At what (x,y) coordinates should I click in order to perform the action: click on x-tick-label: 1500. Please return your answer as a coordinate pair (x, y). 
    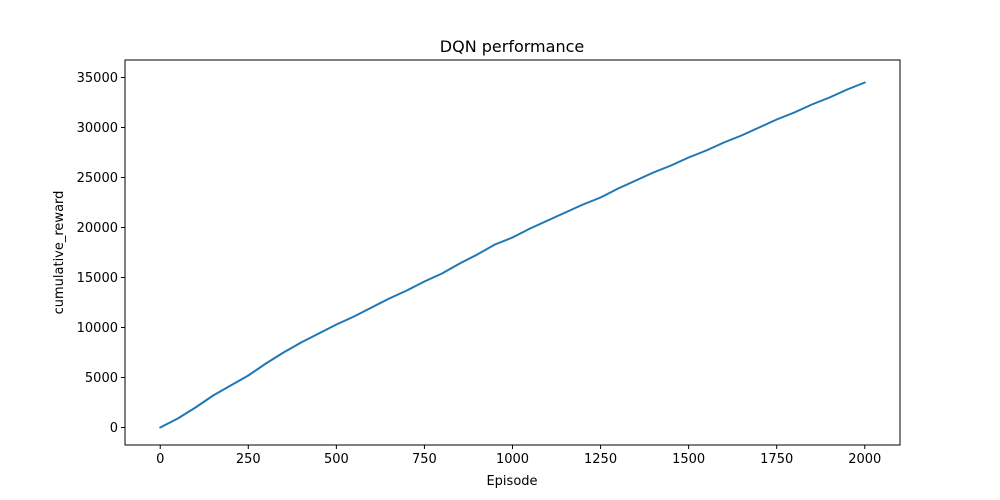
    Looking at the image, I should click on (688, 459).